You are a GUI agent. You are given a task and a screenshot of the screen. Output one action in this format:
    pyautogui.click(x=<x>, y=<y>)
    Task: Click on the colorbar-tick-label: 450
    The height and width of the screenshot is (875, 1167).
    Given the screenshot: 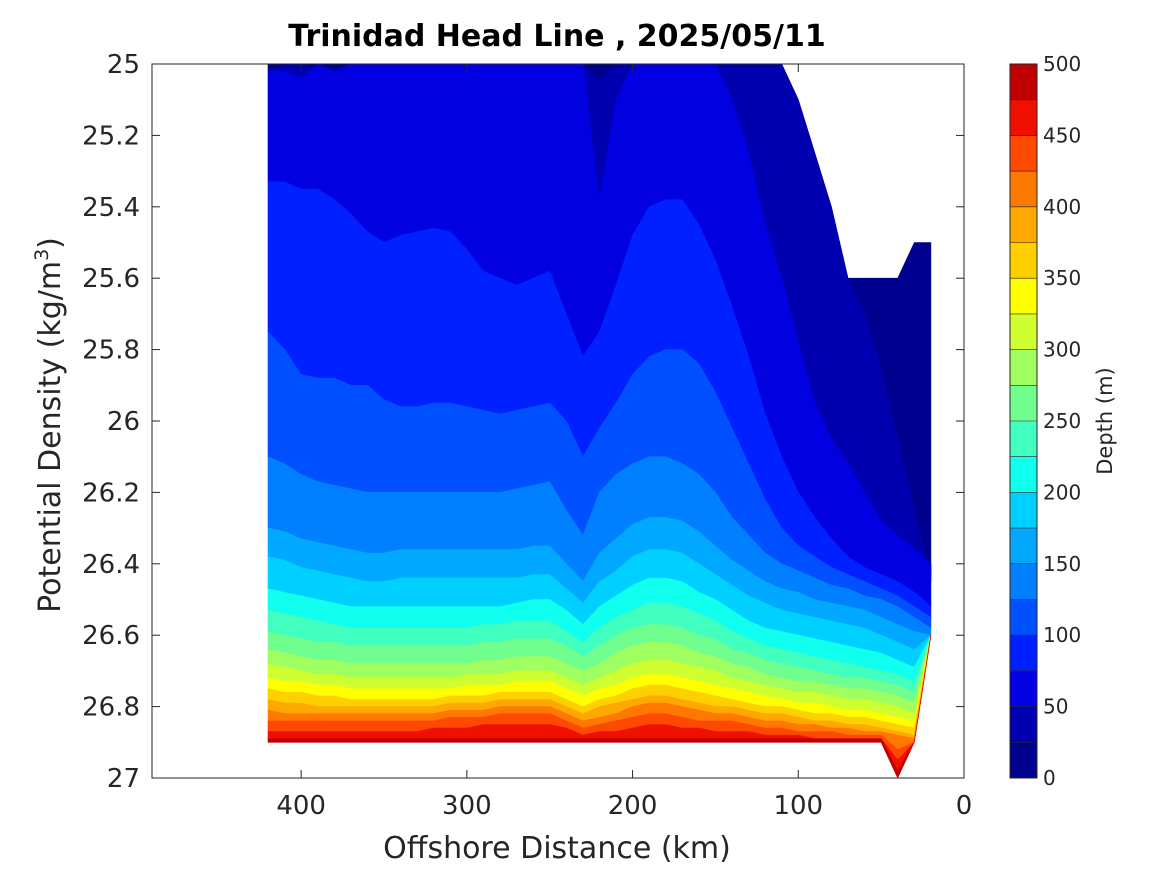 What is the action you would take?
    pyautogui.click(x=1062, y=135)
    